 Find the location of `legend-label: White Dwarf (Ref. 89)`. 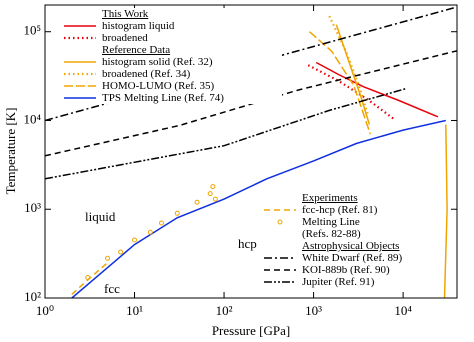

legend-label: White Dwarf (Ref. 89) is located at coordinates (352, 258).